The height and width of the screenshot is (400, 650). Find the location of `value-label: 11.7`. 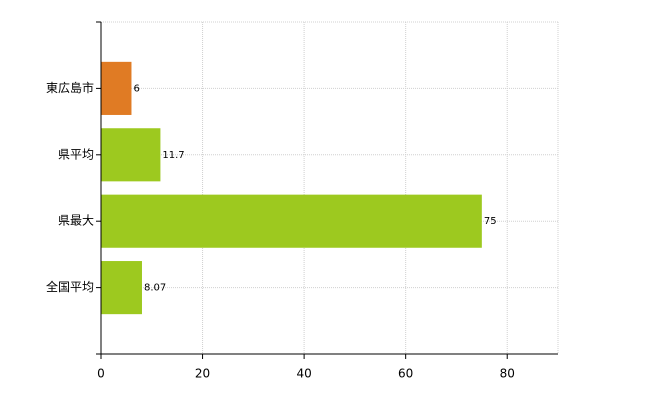

value-label: 11.7 is located at coordinates (173, 155).